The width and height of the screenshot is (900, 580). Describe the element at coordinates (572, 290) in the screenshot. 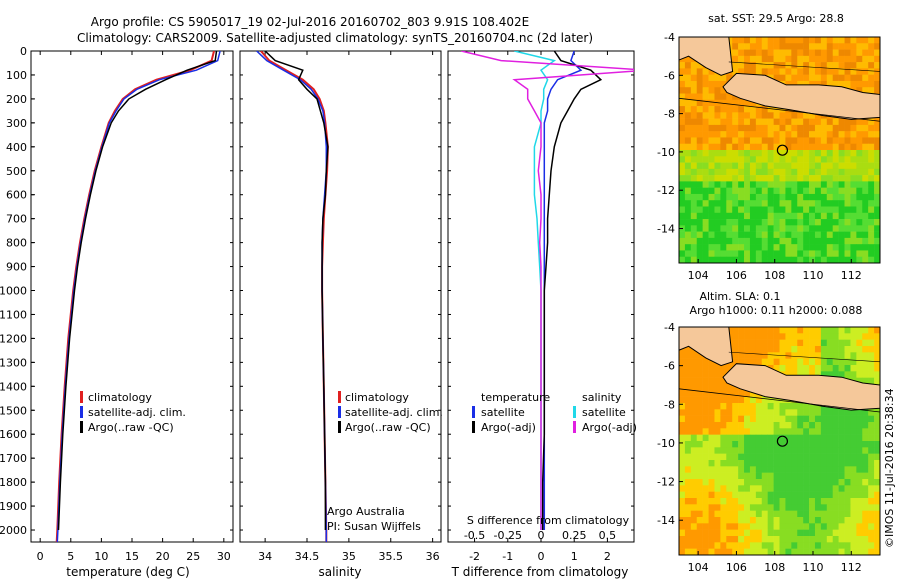

I see `series-line-temperature-argo-adj-` at that location.